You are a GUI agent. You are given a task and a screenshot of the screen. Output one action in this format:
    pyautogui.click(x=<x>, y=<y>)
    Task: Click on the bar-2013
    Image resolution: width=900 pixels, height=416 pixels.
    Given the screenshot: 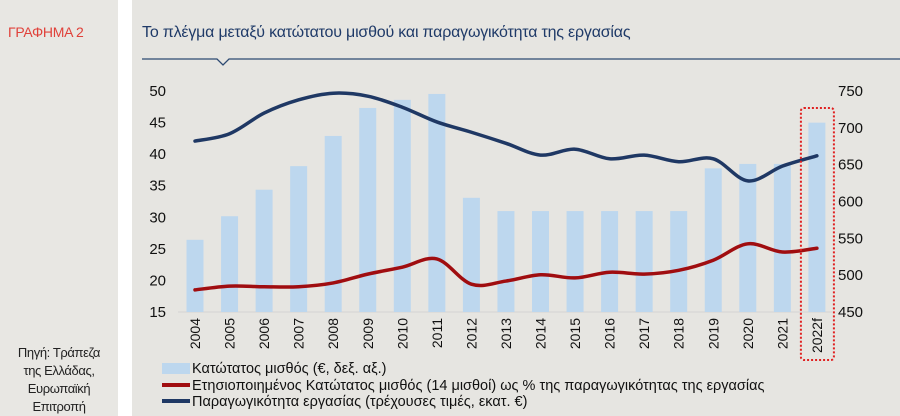 What is the action you would take?
    pyautogui.click(x=506, y=261)
    